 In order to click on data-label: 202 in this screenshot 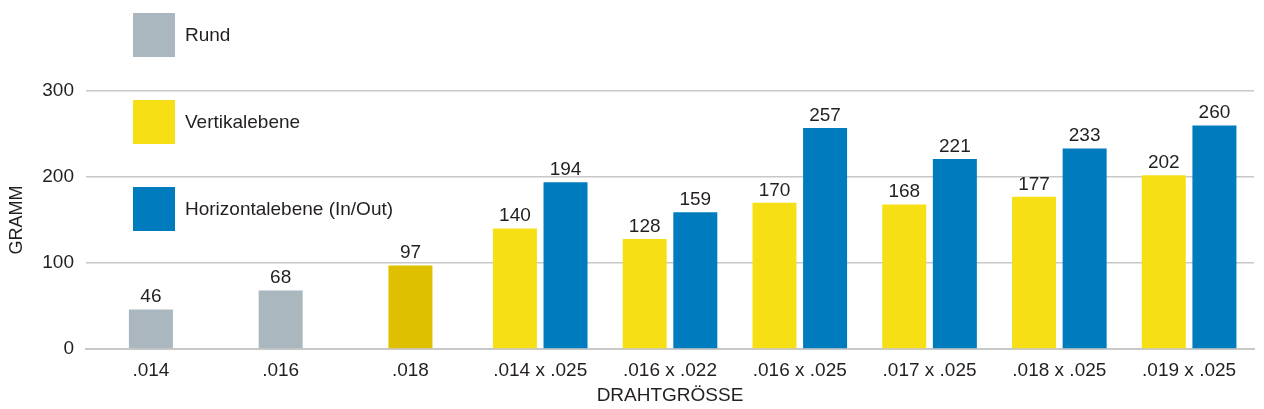, I will do `click(1163, 162)`.